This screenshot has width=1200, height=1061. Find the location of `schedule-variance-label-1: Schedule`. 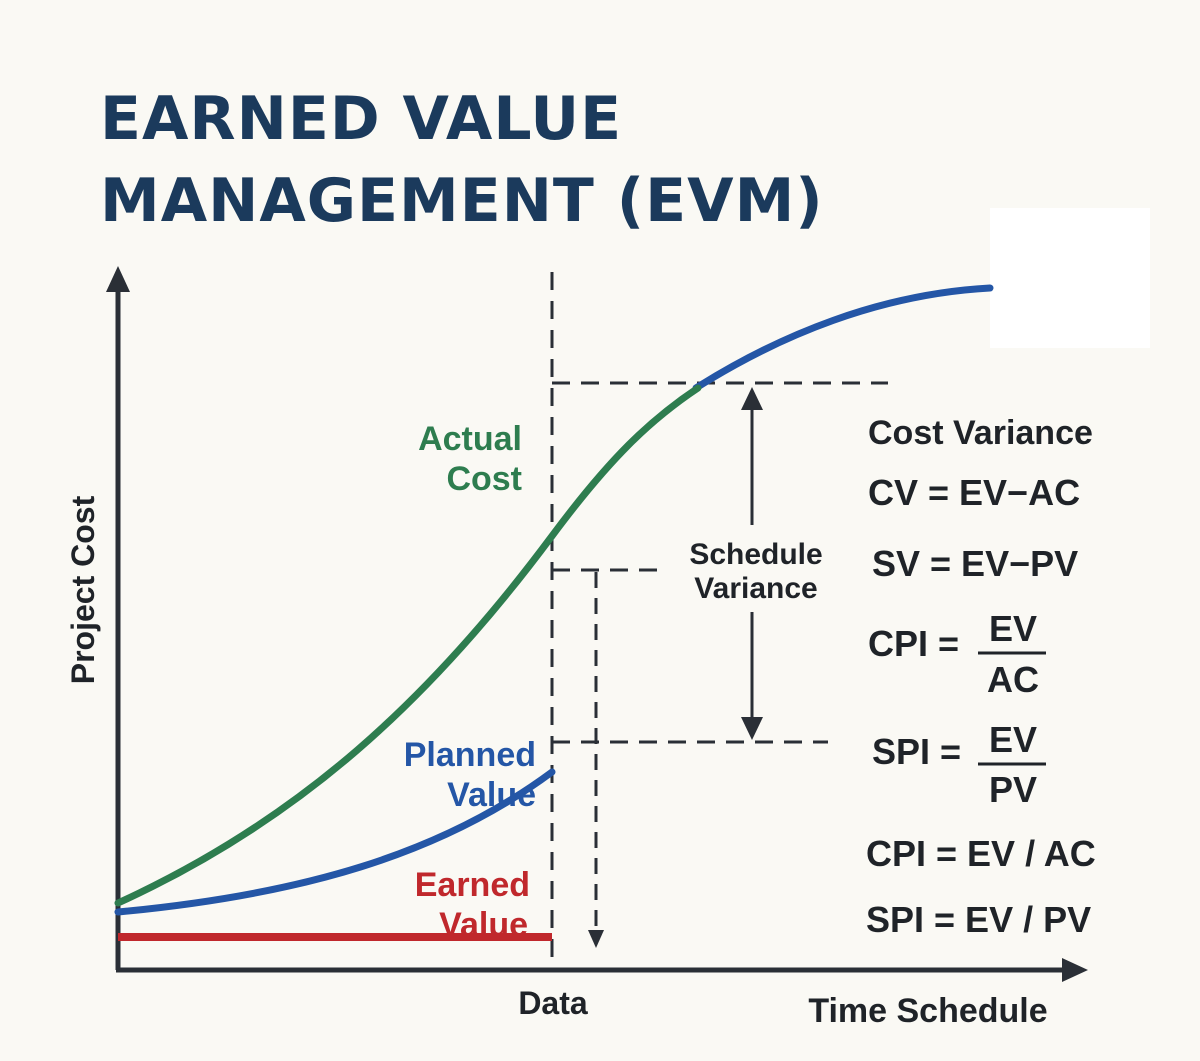

schedule-variance-label-1: Schedule is located at coordinates (755, 554).